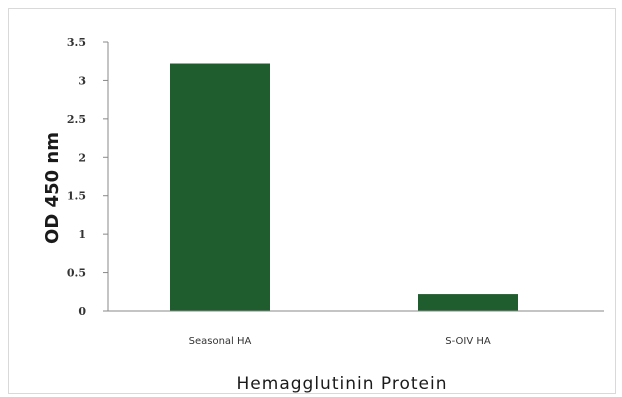 The height and width of the screenshot is (397, 622). I want to click on y-tick-label: 0.5, so click(76, 273).